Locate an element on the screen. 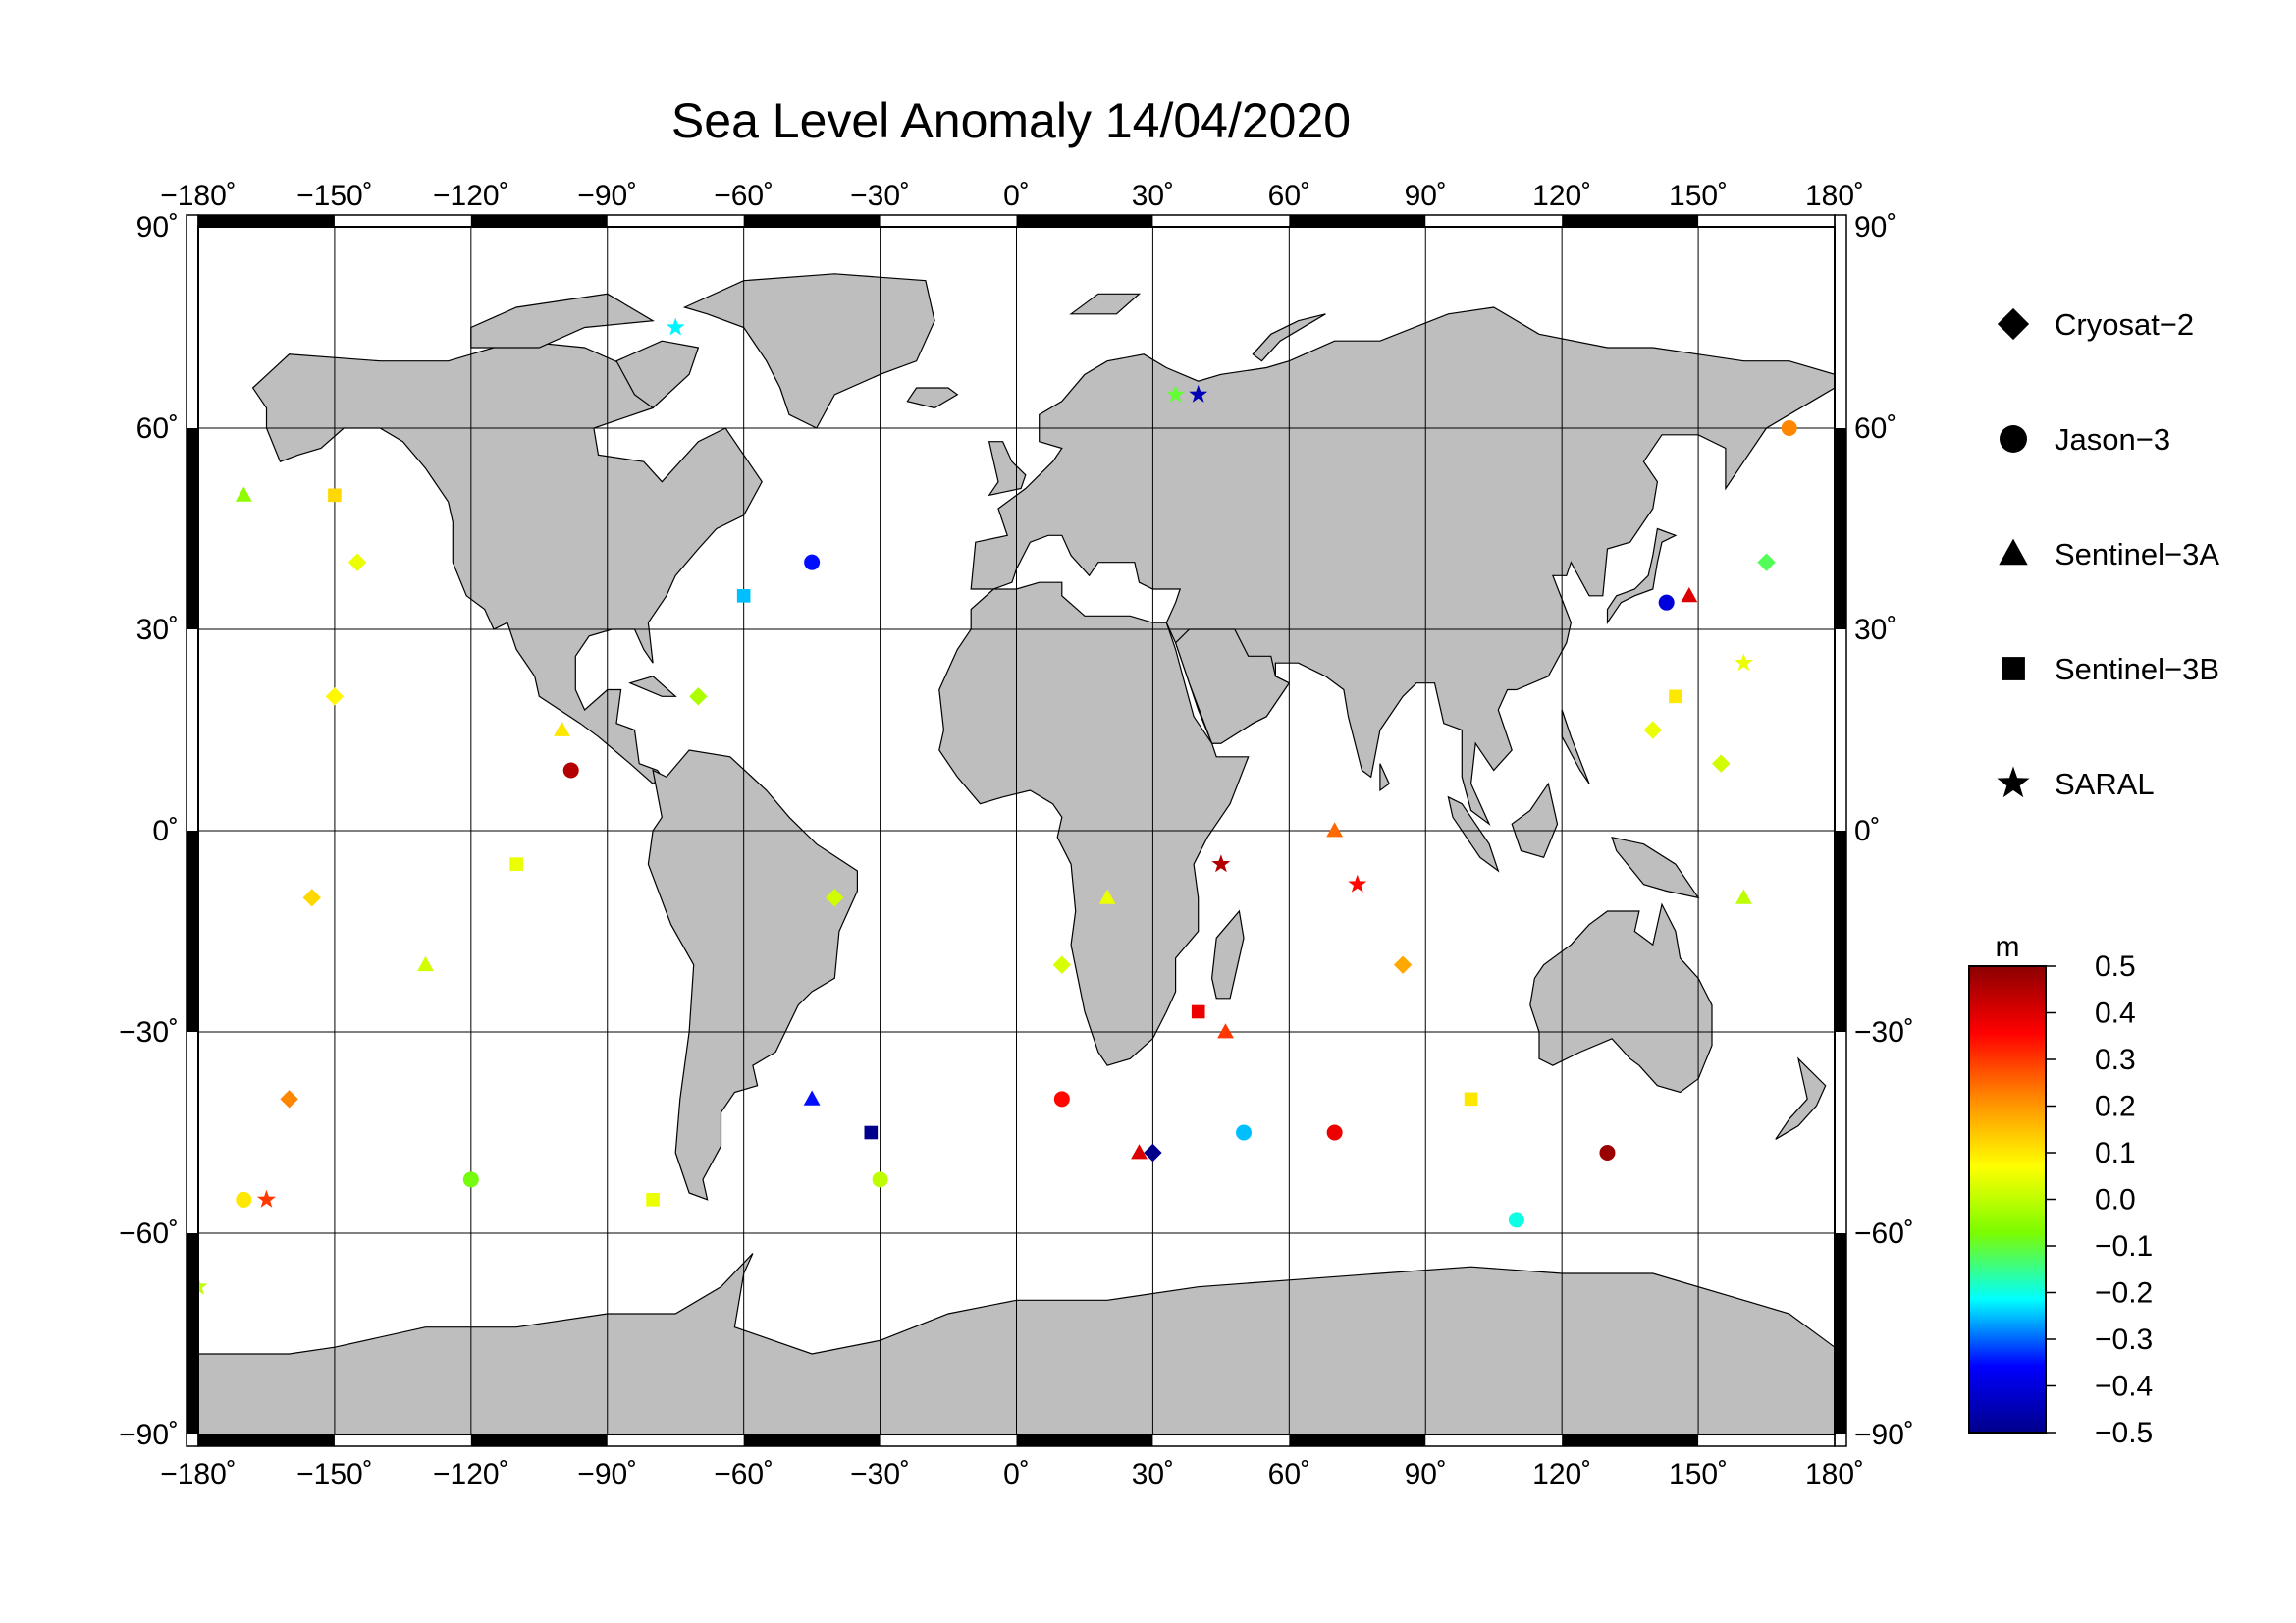 This screenshot has height=1623, width=2296. lat-tick-label-right: 0˚ is located at coordinates (1868, 831).